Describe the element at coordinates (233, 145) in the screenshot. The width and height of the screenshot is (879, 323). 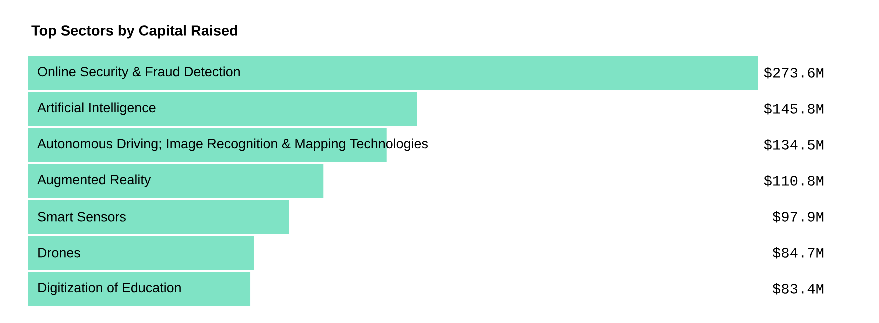
I see `y-tick-label: Autonomous Driving; Image Recognition & Mapping Technologies` at that location.